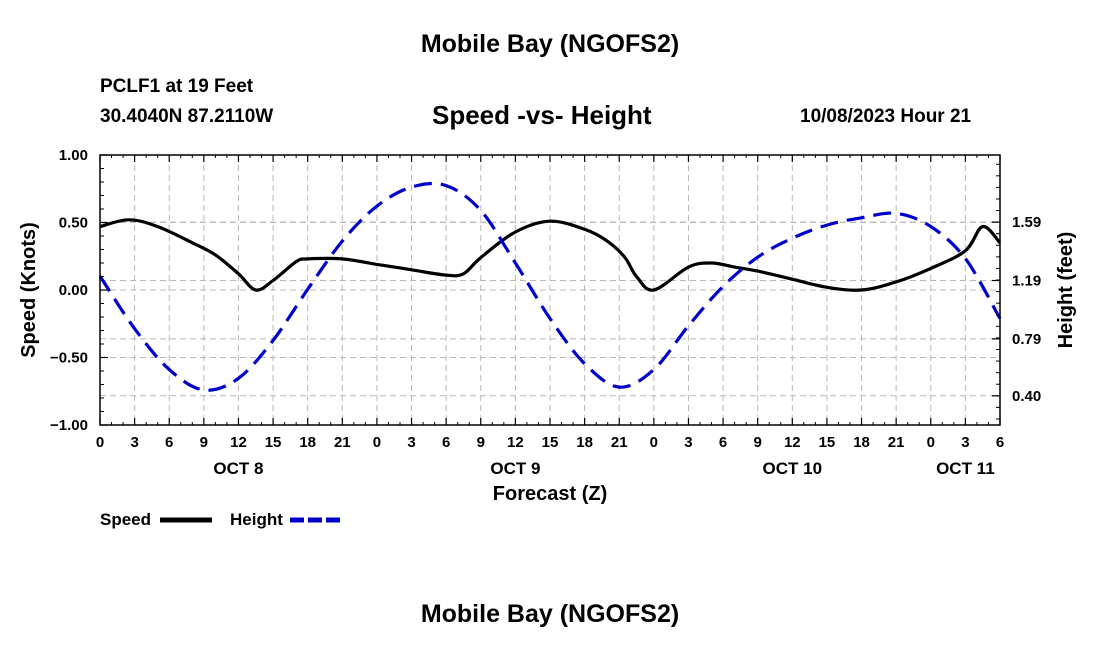 The height and width of the screenshot is (650, 1100). I want to click on date-label: OCT 10, so click(793, 468).